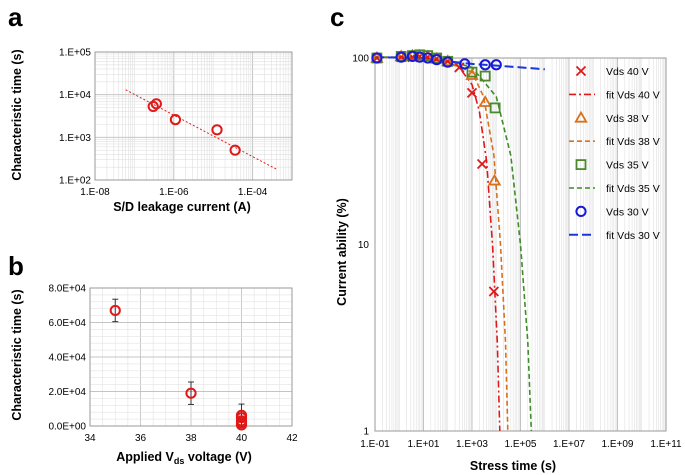  Describe the element at coordinates (253, 192) in the screenshot. I see `chart-a-x-tick-label: 1.E-04` at that location.